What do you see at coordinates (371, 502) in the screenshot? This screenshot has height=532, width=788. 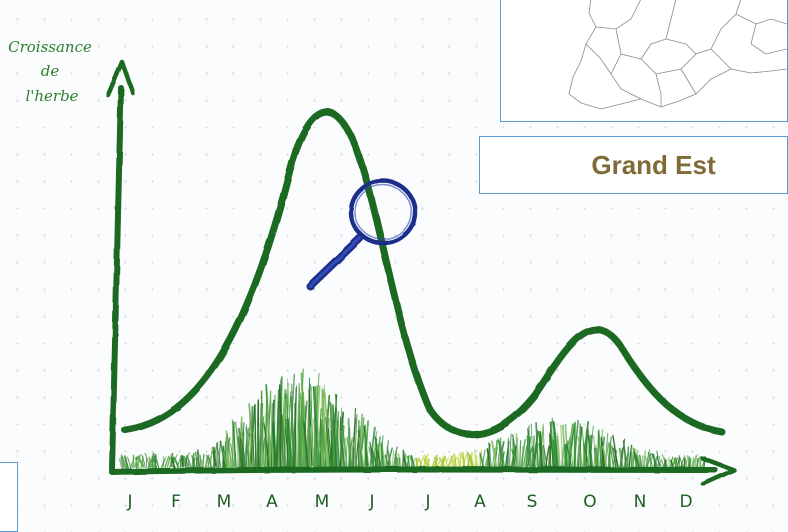 I see `month-label-6: J` at bounding box center [371, 502].